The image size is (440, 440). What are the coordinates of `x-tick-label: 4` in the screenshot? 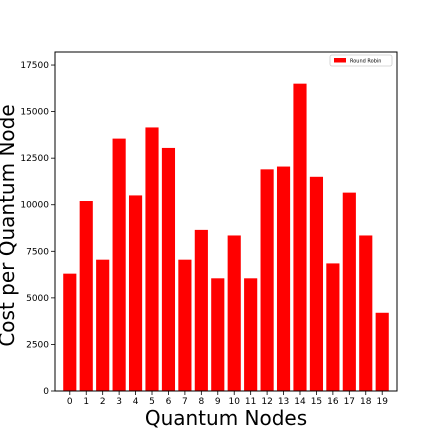 It's located at (136, 402).